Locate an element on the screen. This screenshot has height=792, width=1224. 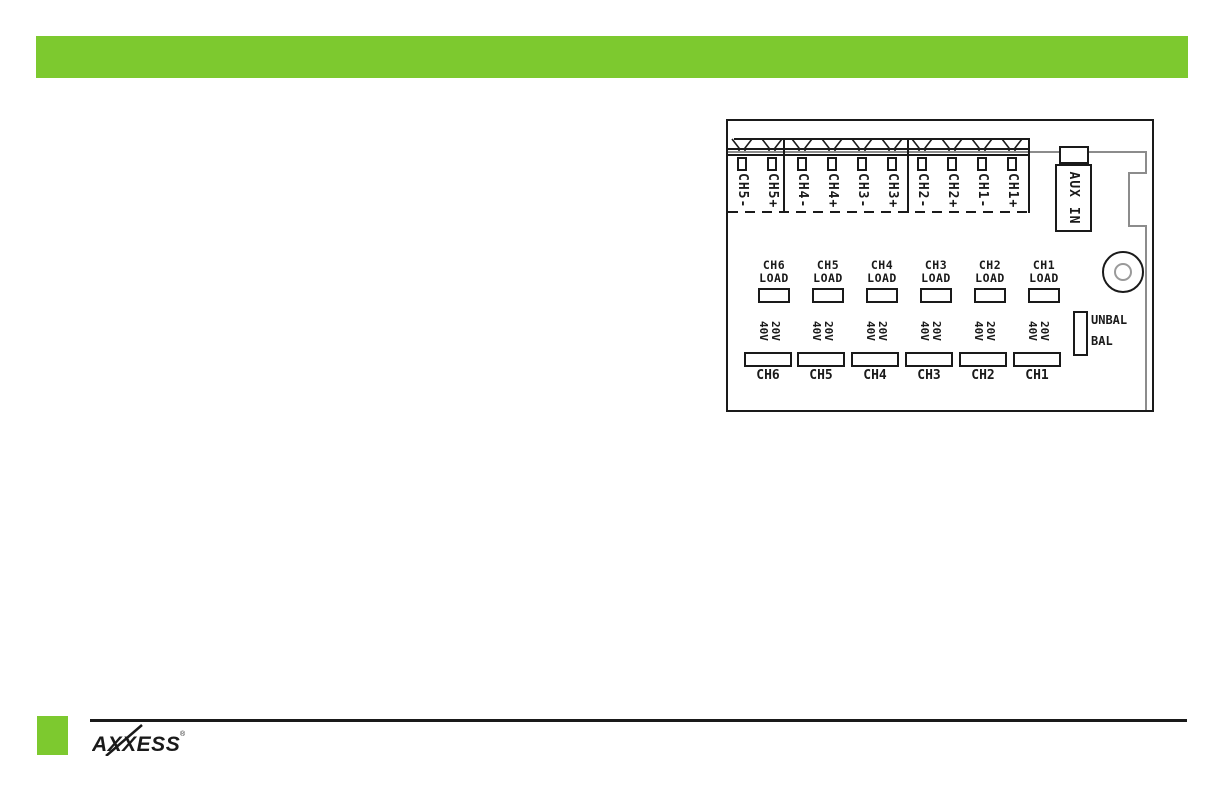
load-jumper-label: CH2 LOAD is located at coordinates (990, 271).